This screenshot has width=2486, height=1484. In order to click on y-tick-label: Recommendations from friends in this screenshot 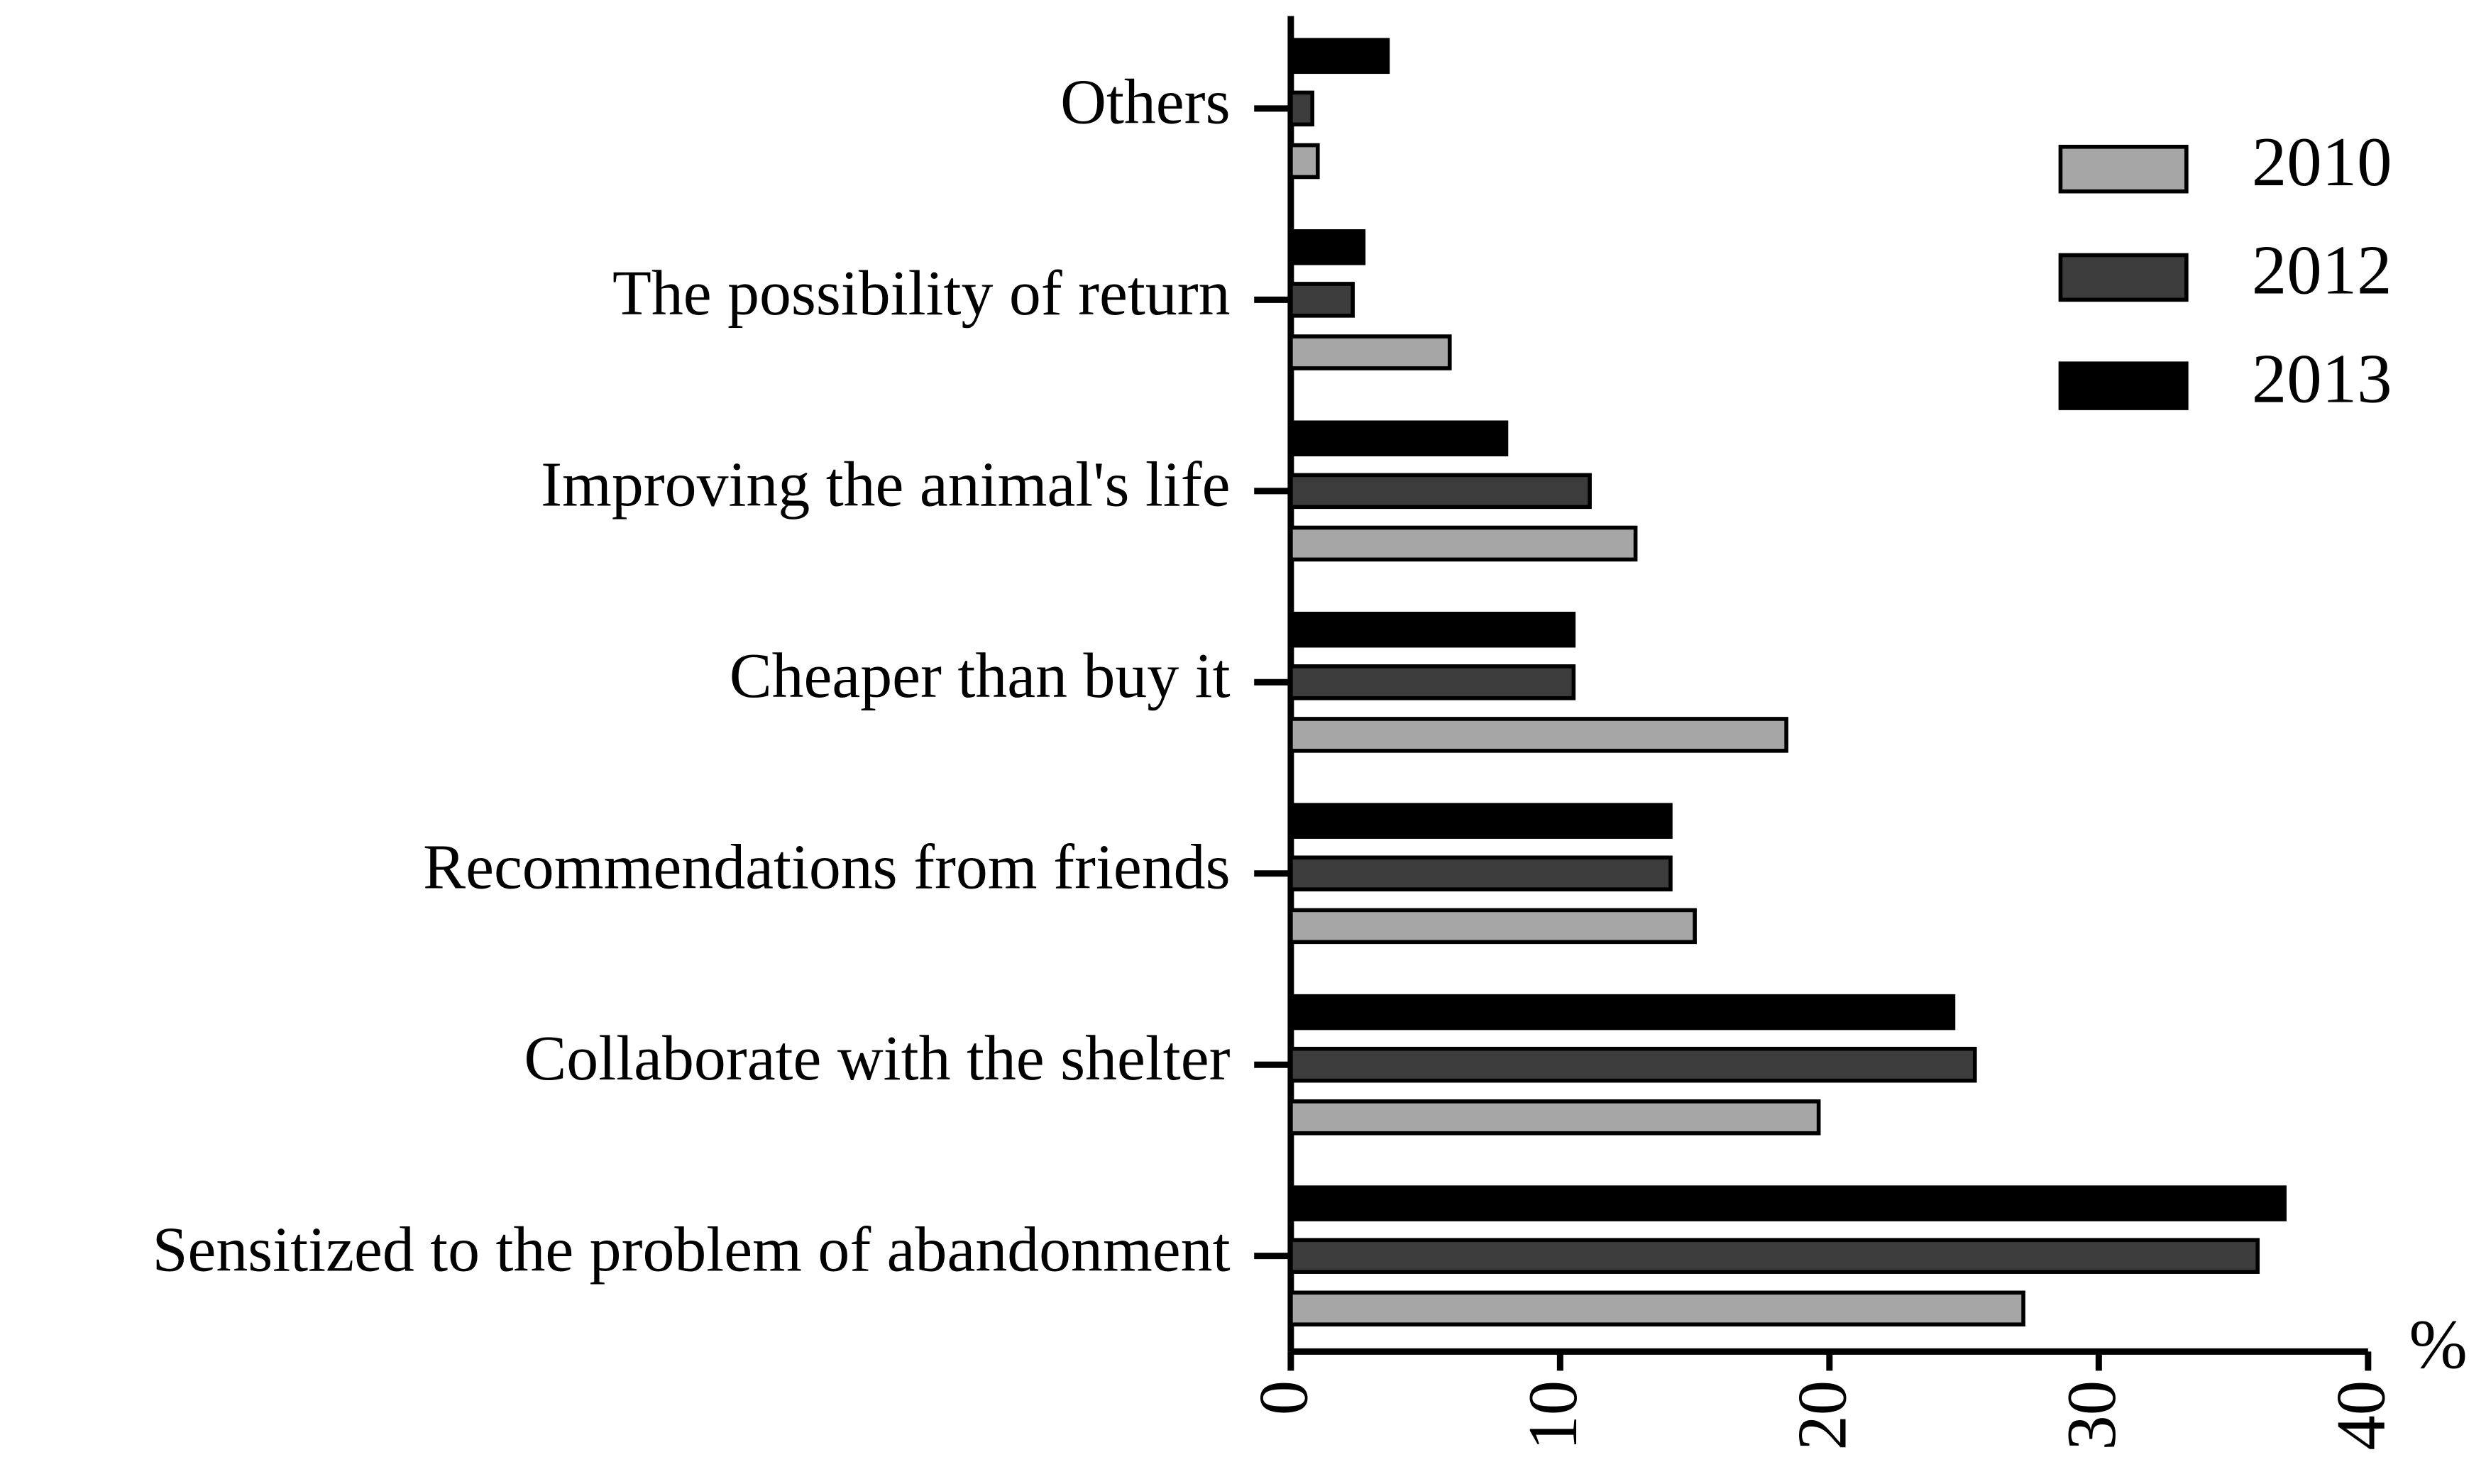, I will do `click(827, 867)`.